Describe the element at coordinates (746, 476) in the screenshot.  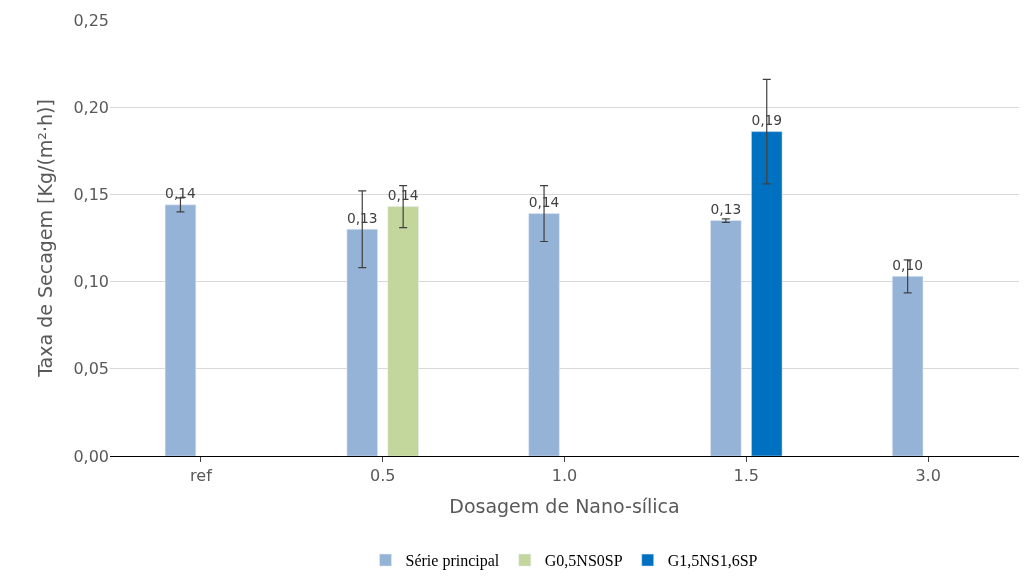
I see `x-tick-label: 1.5` at that location.